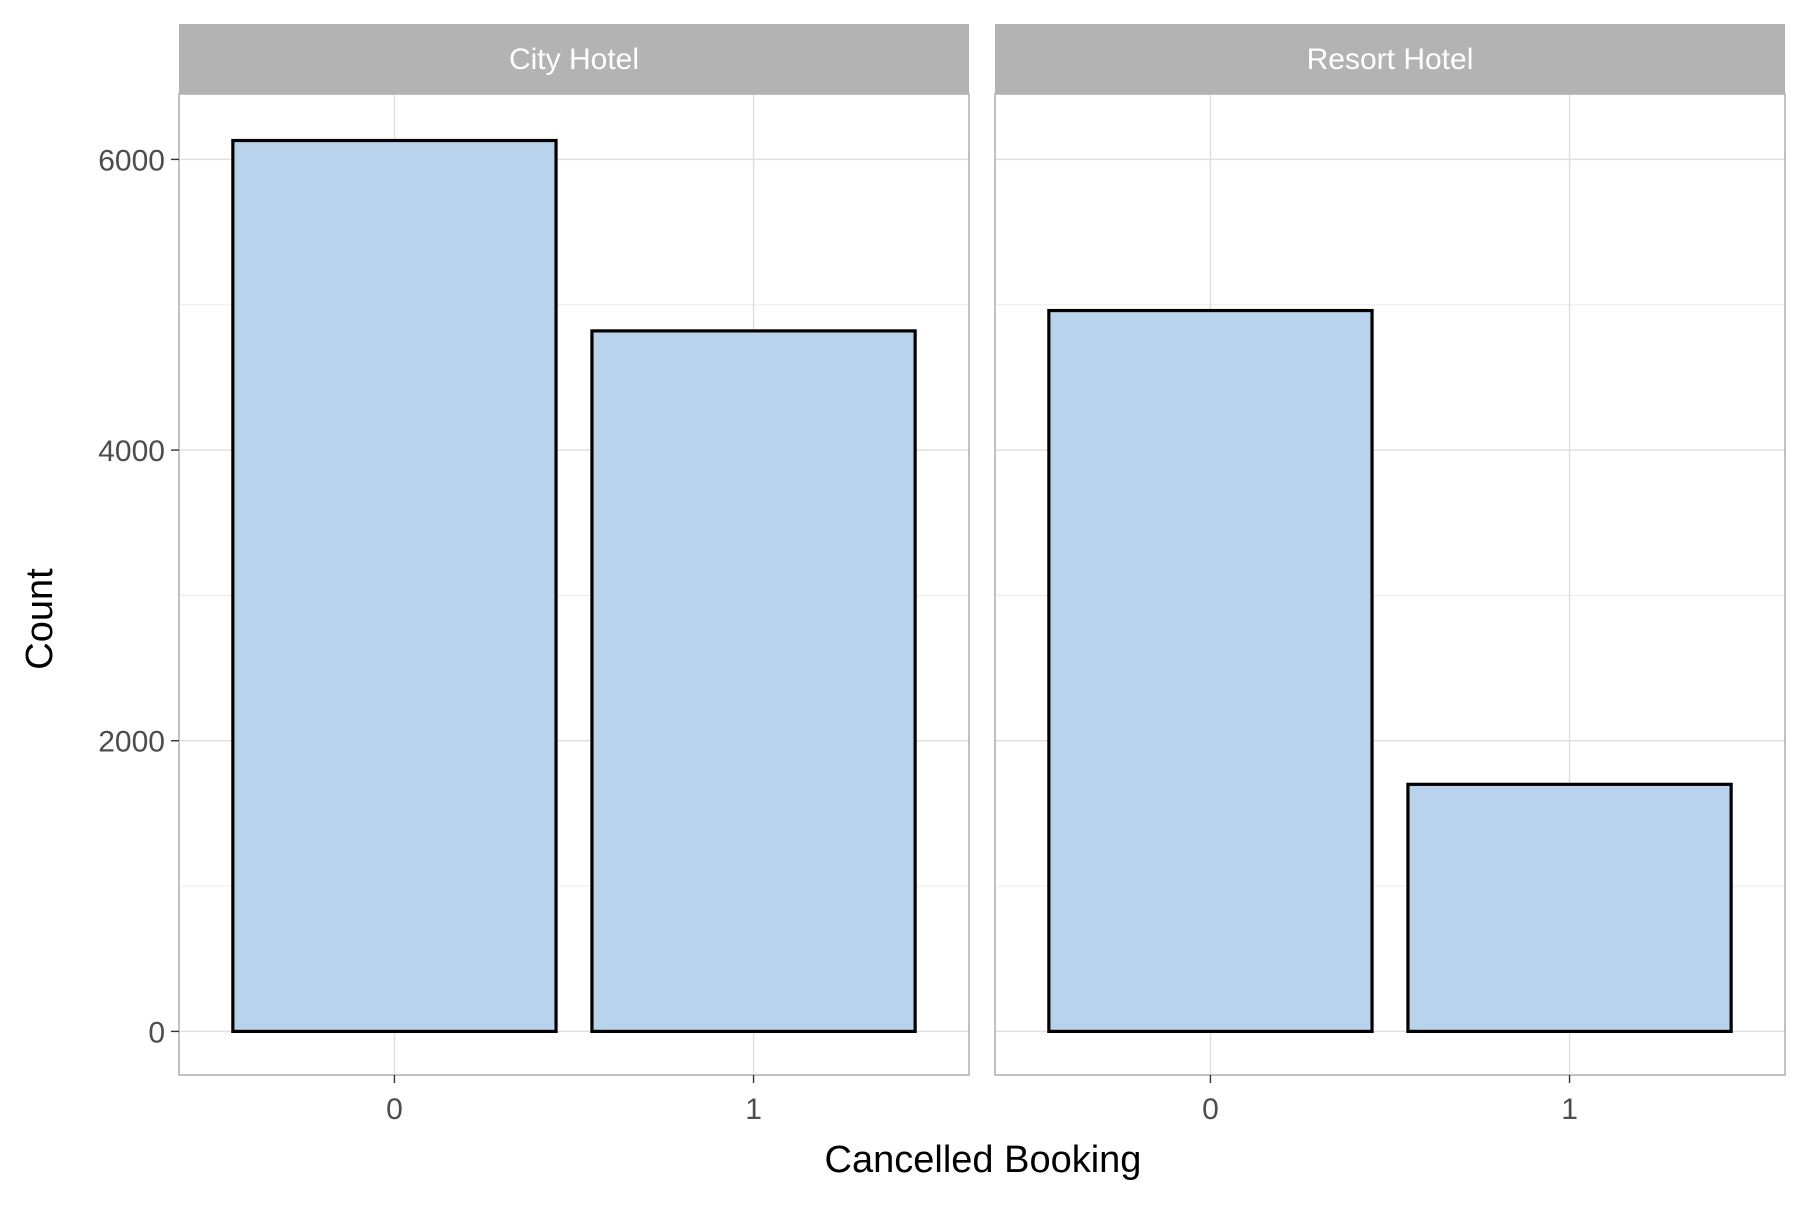  I want to click on y-tick-label: 2000, so click(131, 742).